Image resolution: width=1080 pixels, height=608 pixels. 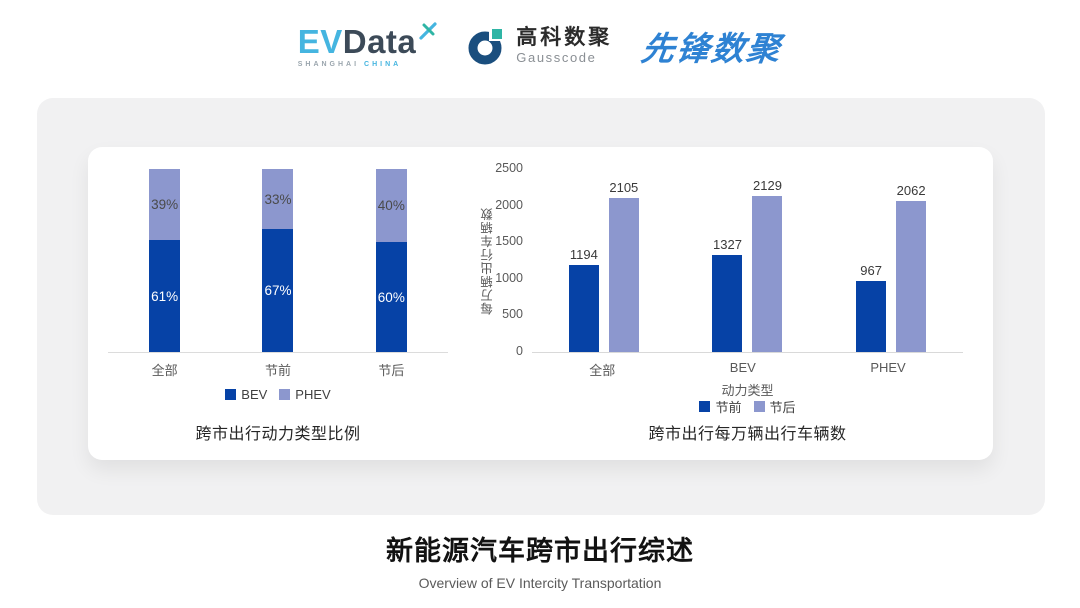 I want to click on evdata-logo: EV Data SHANGHAI CHINA, so click(x=368, y=44).